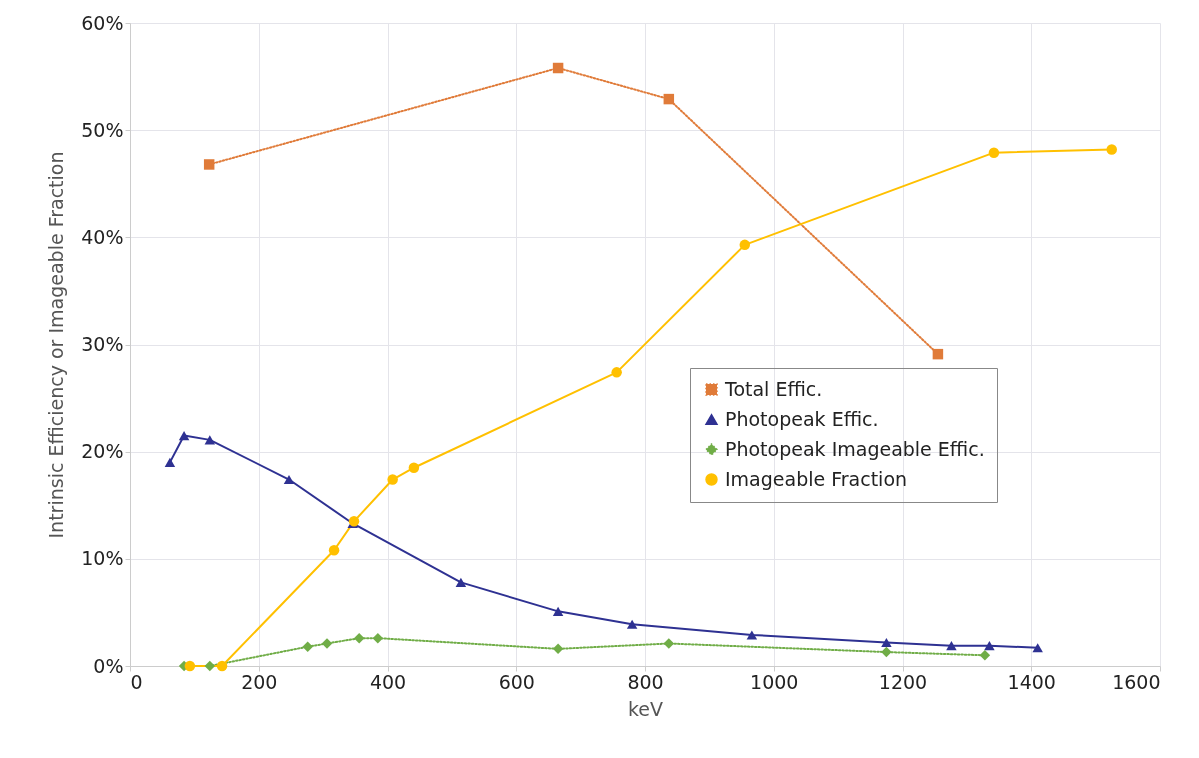 The width and height of the screenshot is (1199, 758). I want to click on x-tick-label: 1200, so click(903, 681).